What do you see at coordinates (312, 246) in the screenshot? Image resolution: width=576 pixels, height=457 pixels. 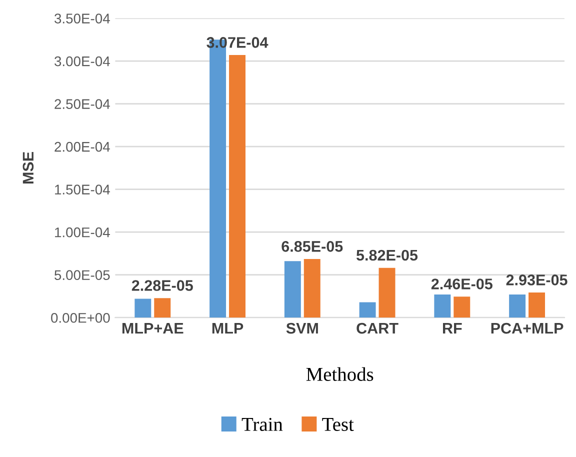 I see `data-label: 6.85E-05` at bounding box center [312, 246].